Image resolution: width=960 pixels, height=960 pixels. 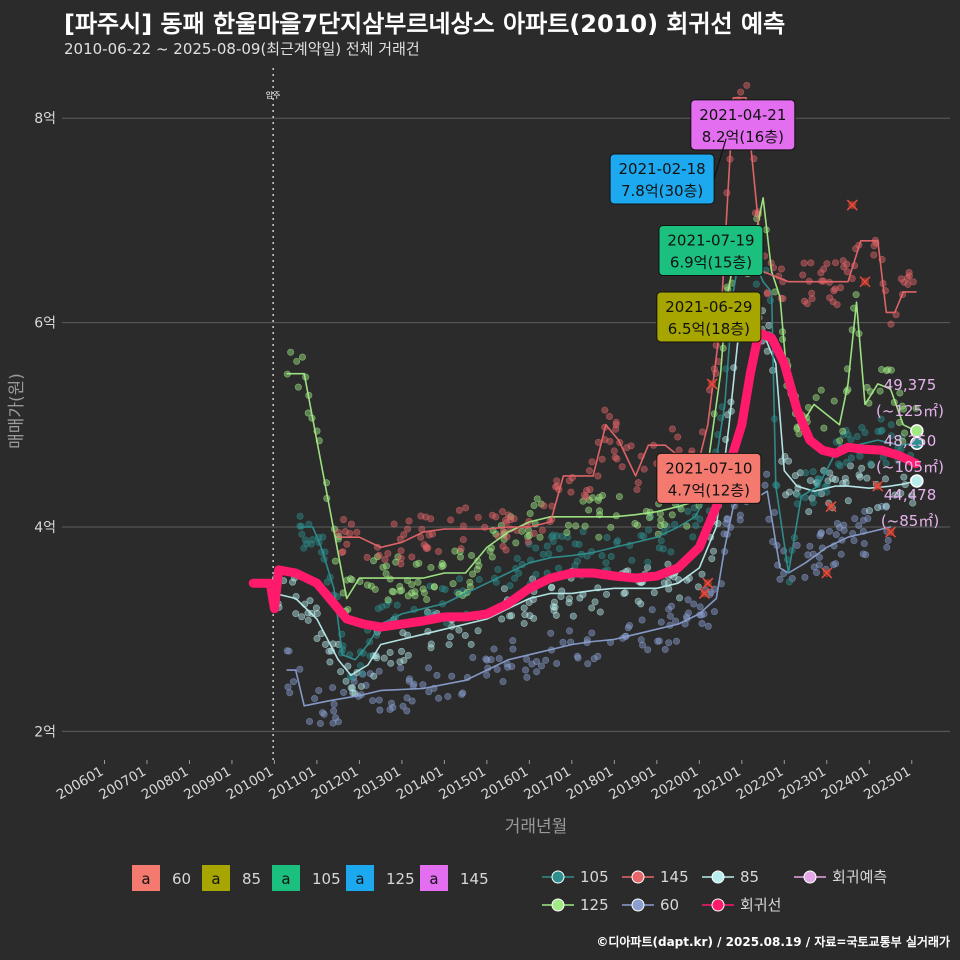 What do you see at coordinates (292, 784) in the screenshot?
I see `x-tick-label: 201101` at bounding box center [292, 784].